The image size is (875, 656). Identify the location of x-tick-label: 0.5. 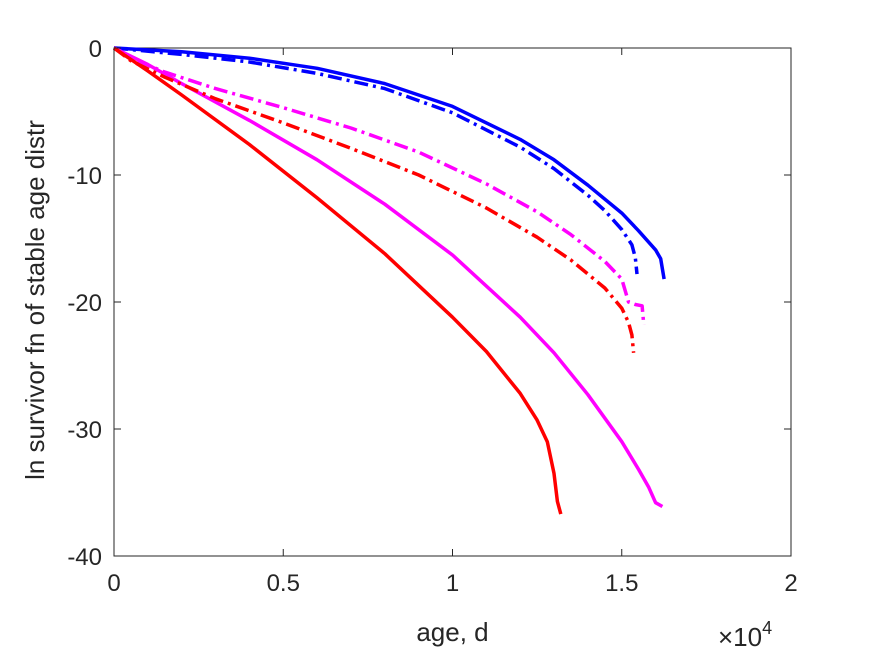
(283, 583).